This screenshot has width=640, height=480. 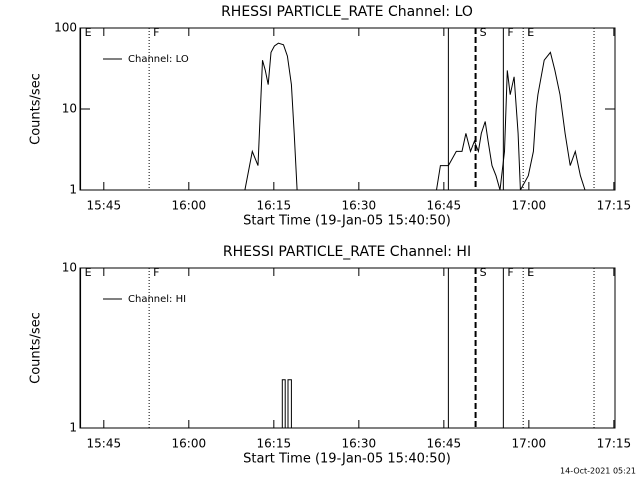 What do you see at coordinates (347, 12) in the screenshot?
I see `chart-title: RHESSI PARTICLE_RATE Channel: LO` at bounding box center [347, 12].